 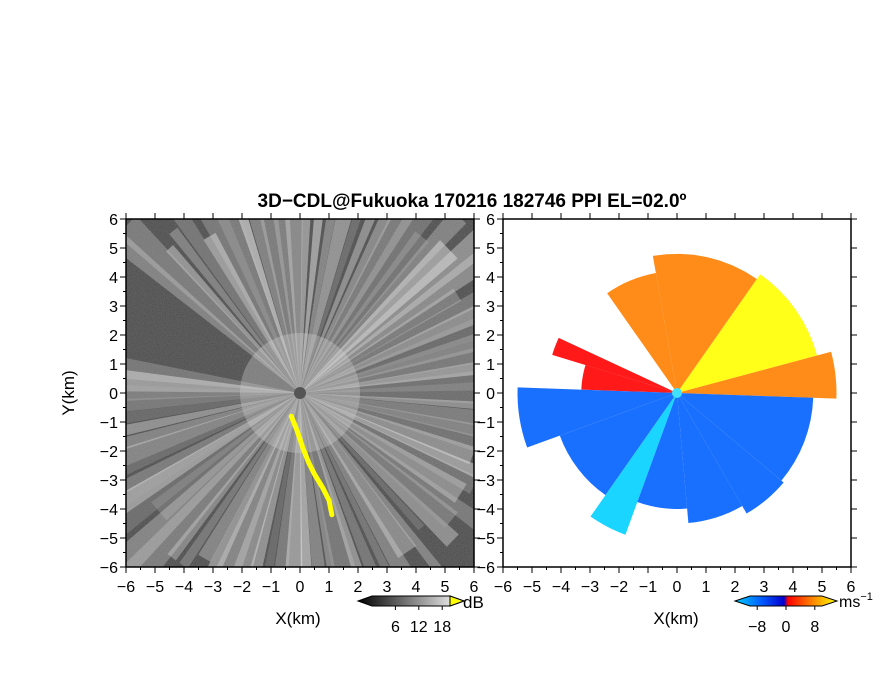 I want to click on velocity-colorbar-ticks: −8 0 8, so click(x=783, y=621).